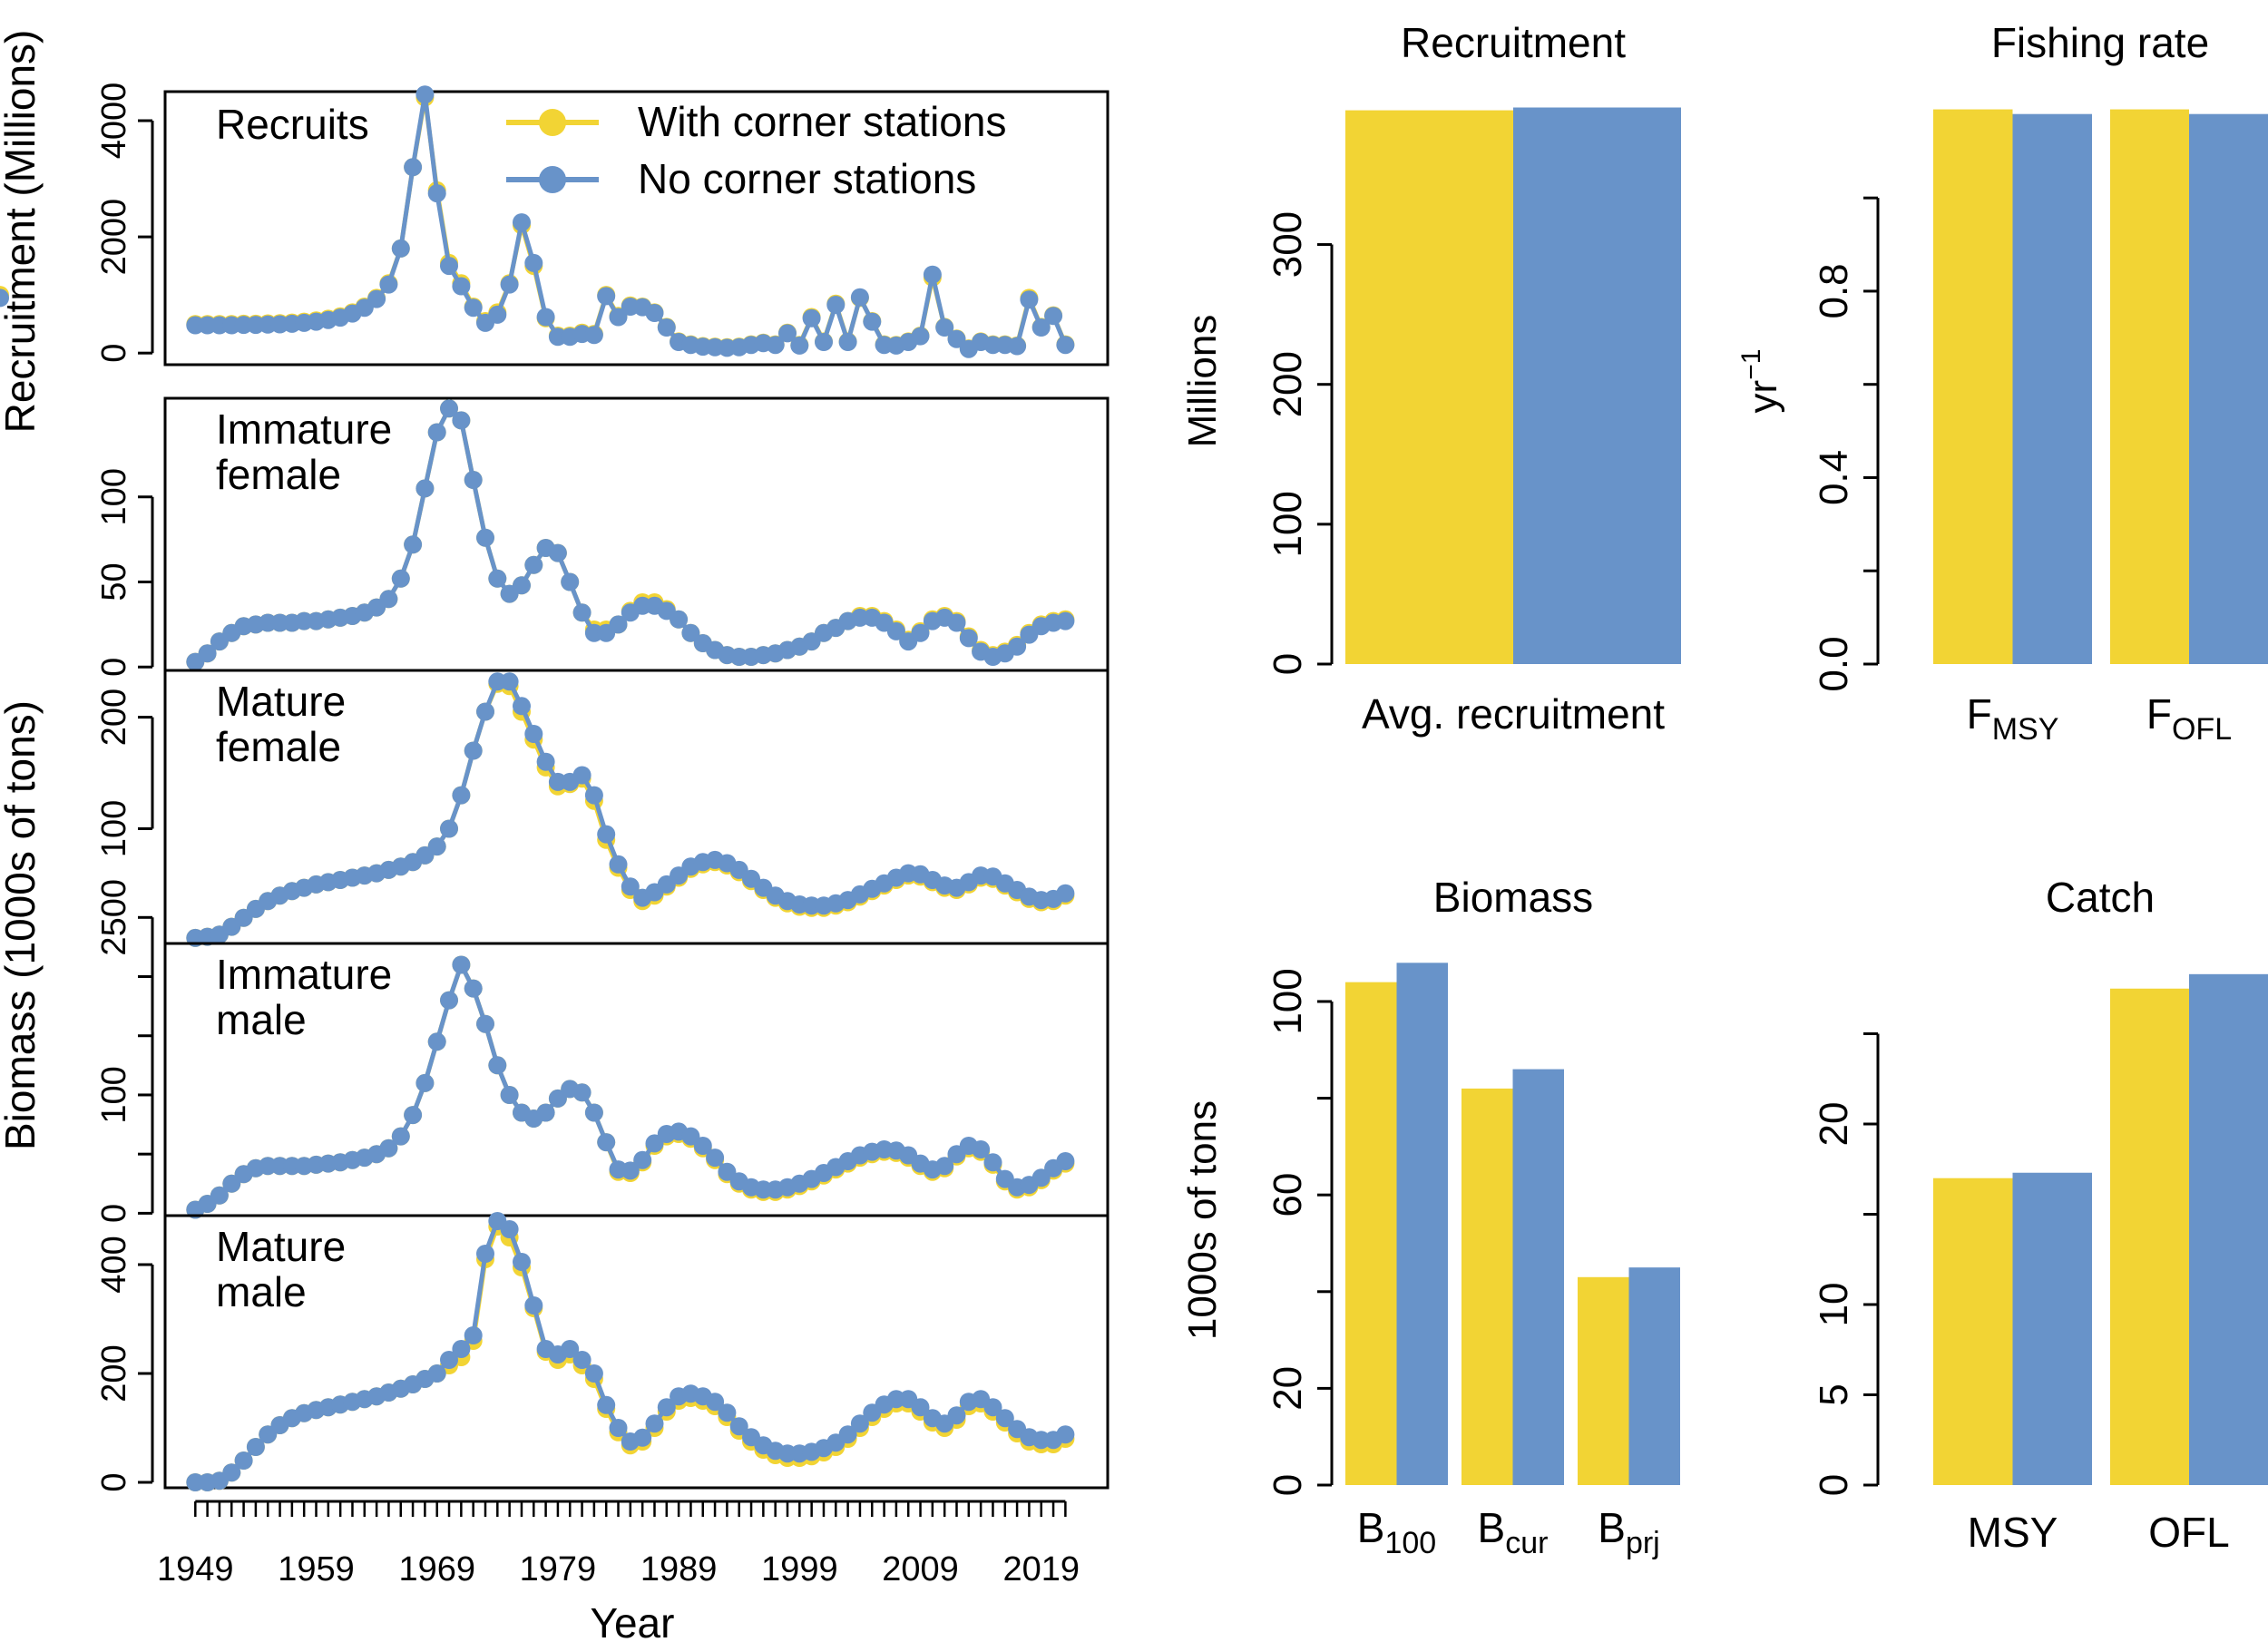 The image size is (2268, 1642). What do you see at coordinates (292, 125) in the screenshot?
I see `panel-title: Recruits` at bounding box center [292, 125].